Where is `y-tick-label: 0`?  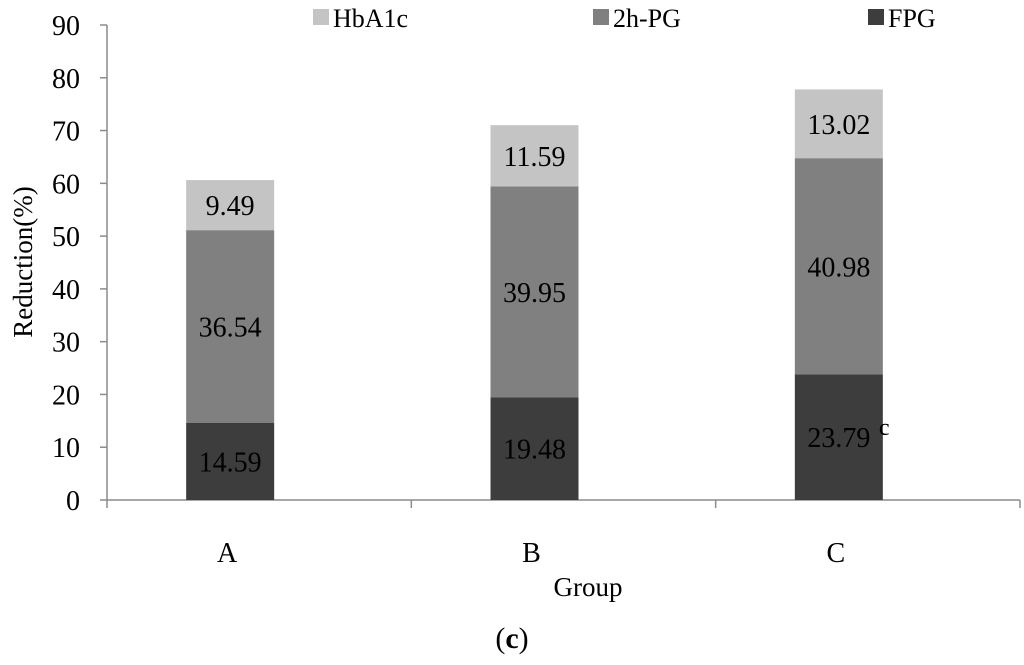 y-tick-label: 0 is located at coordinates (73, 501).